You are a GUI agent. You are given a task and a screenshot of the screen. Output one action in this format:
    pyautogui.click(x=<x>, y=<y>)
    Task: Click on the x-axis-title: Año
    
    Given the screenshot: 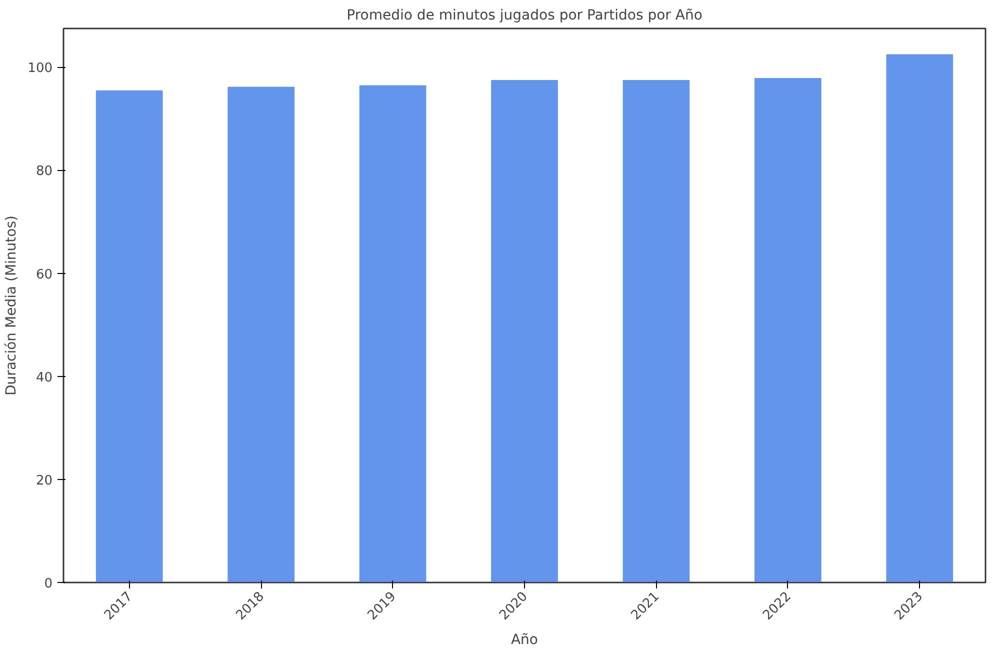 What is the action you would take?
    pyautogui.click(x=524, y=640)
    